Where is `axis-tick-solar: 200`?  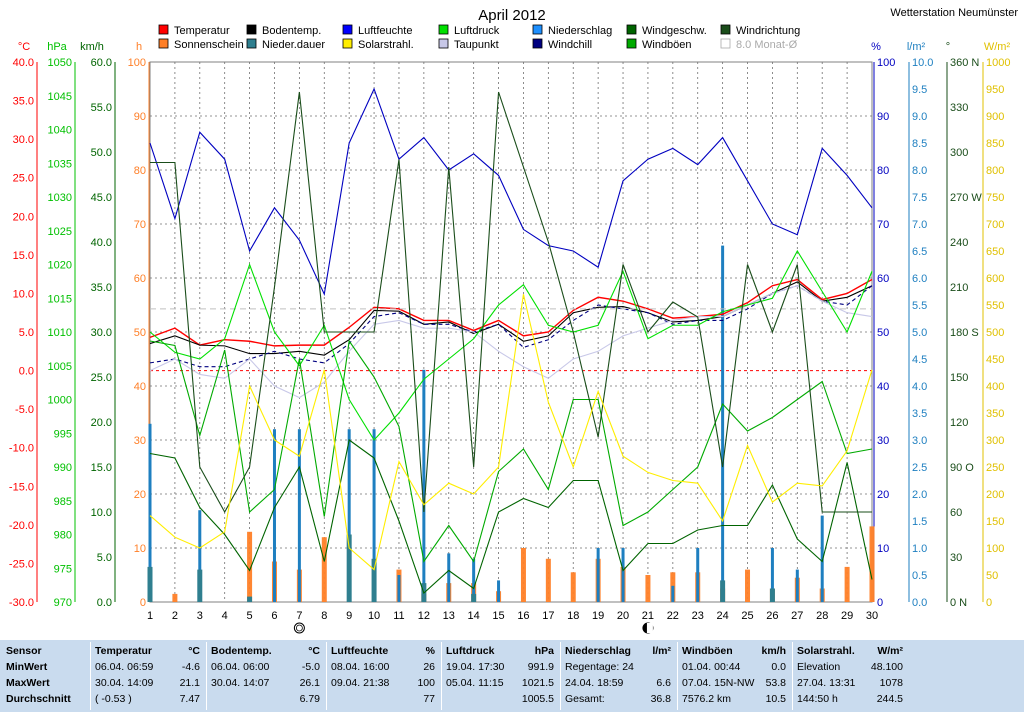 axis-tick-solar: 200 is located at coordinates (995, 495).